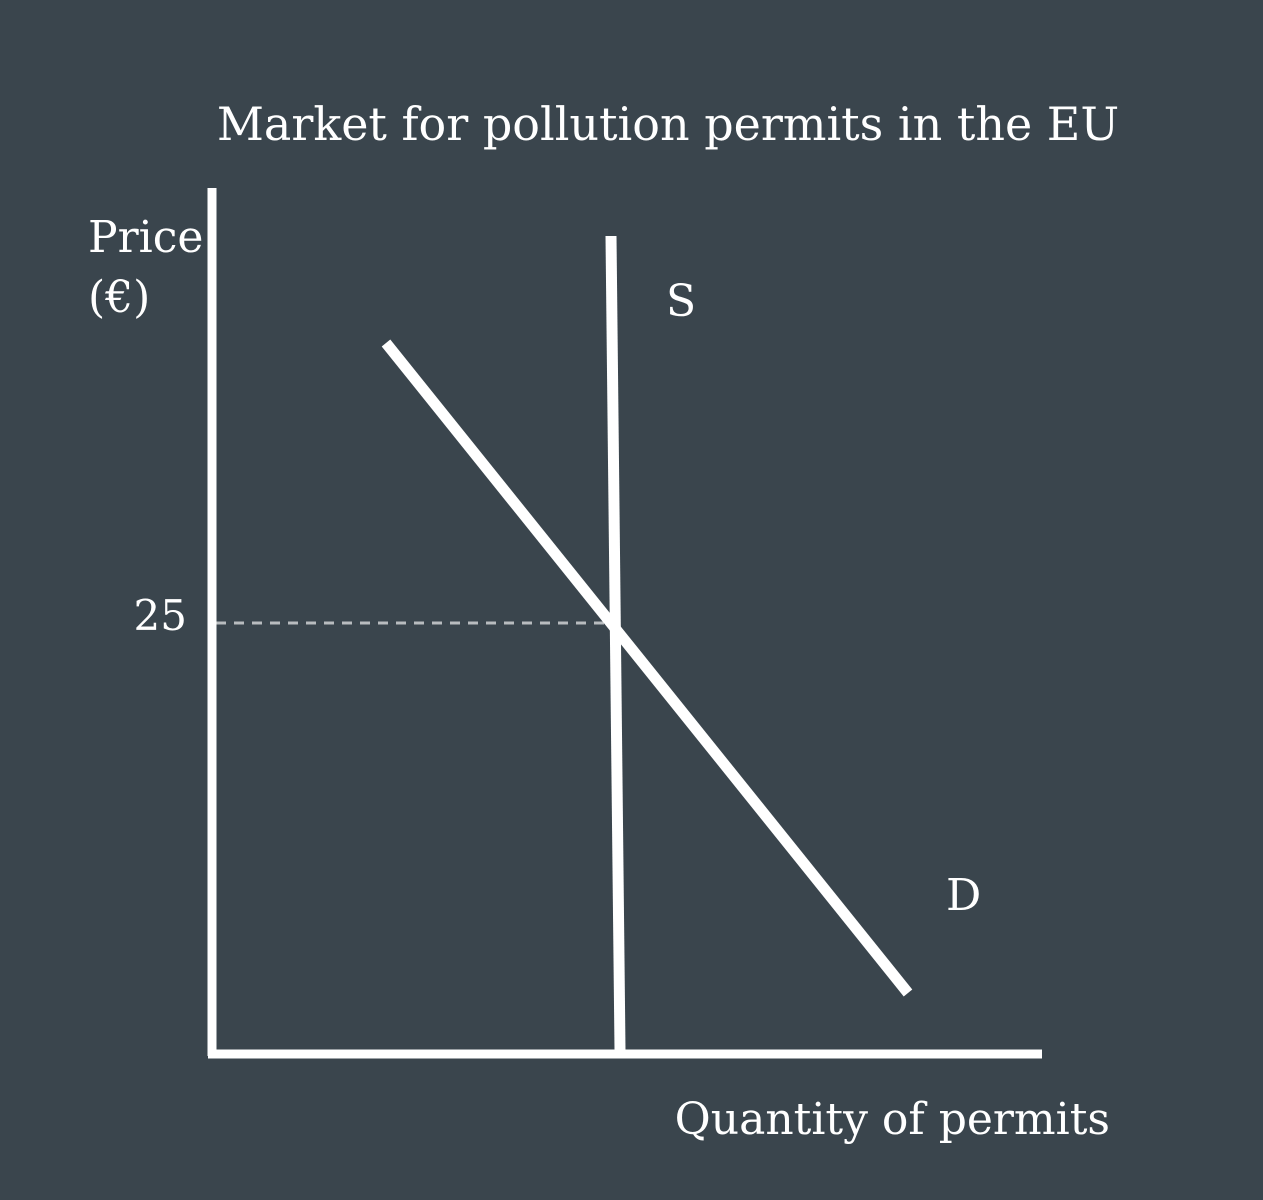  What do you see at coordinates (668, 124) in the screenshot?
I see `diagram-title: Market for pollution permits in the EU` at bounding box center [668, 124].